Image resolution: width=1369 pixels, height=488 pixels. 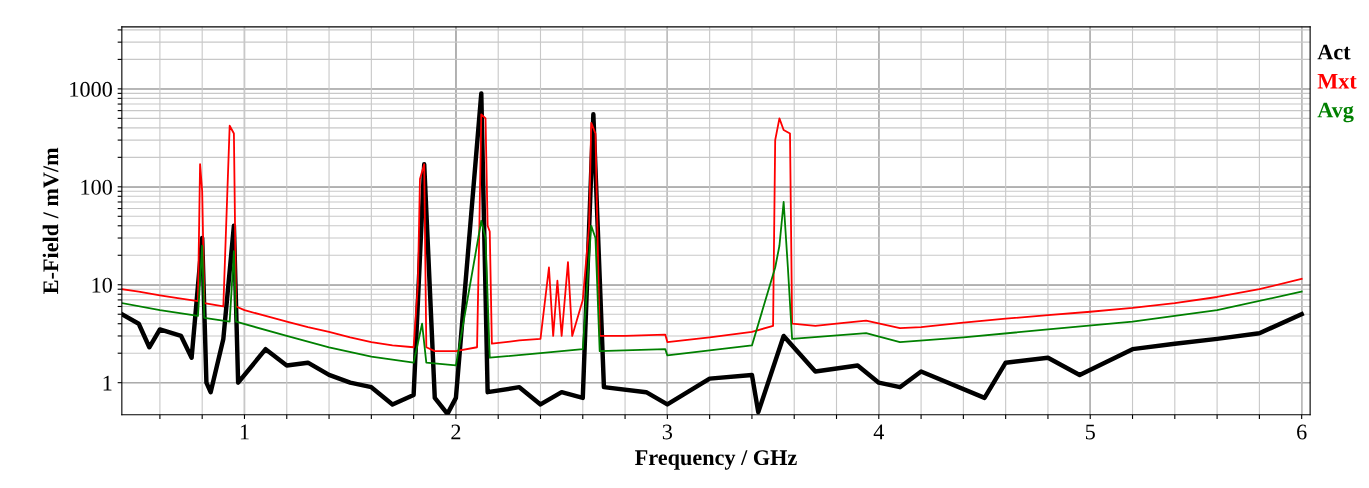 I want to click on x-axis-title: Frequency / GHz, so click(x=716, y=460).